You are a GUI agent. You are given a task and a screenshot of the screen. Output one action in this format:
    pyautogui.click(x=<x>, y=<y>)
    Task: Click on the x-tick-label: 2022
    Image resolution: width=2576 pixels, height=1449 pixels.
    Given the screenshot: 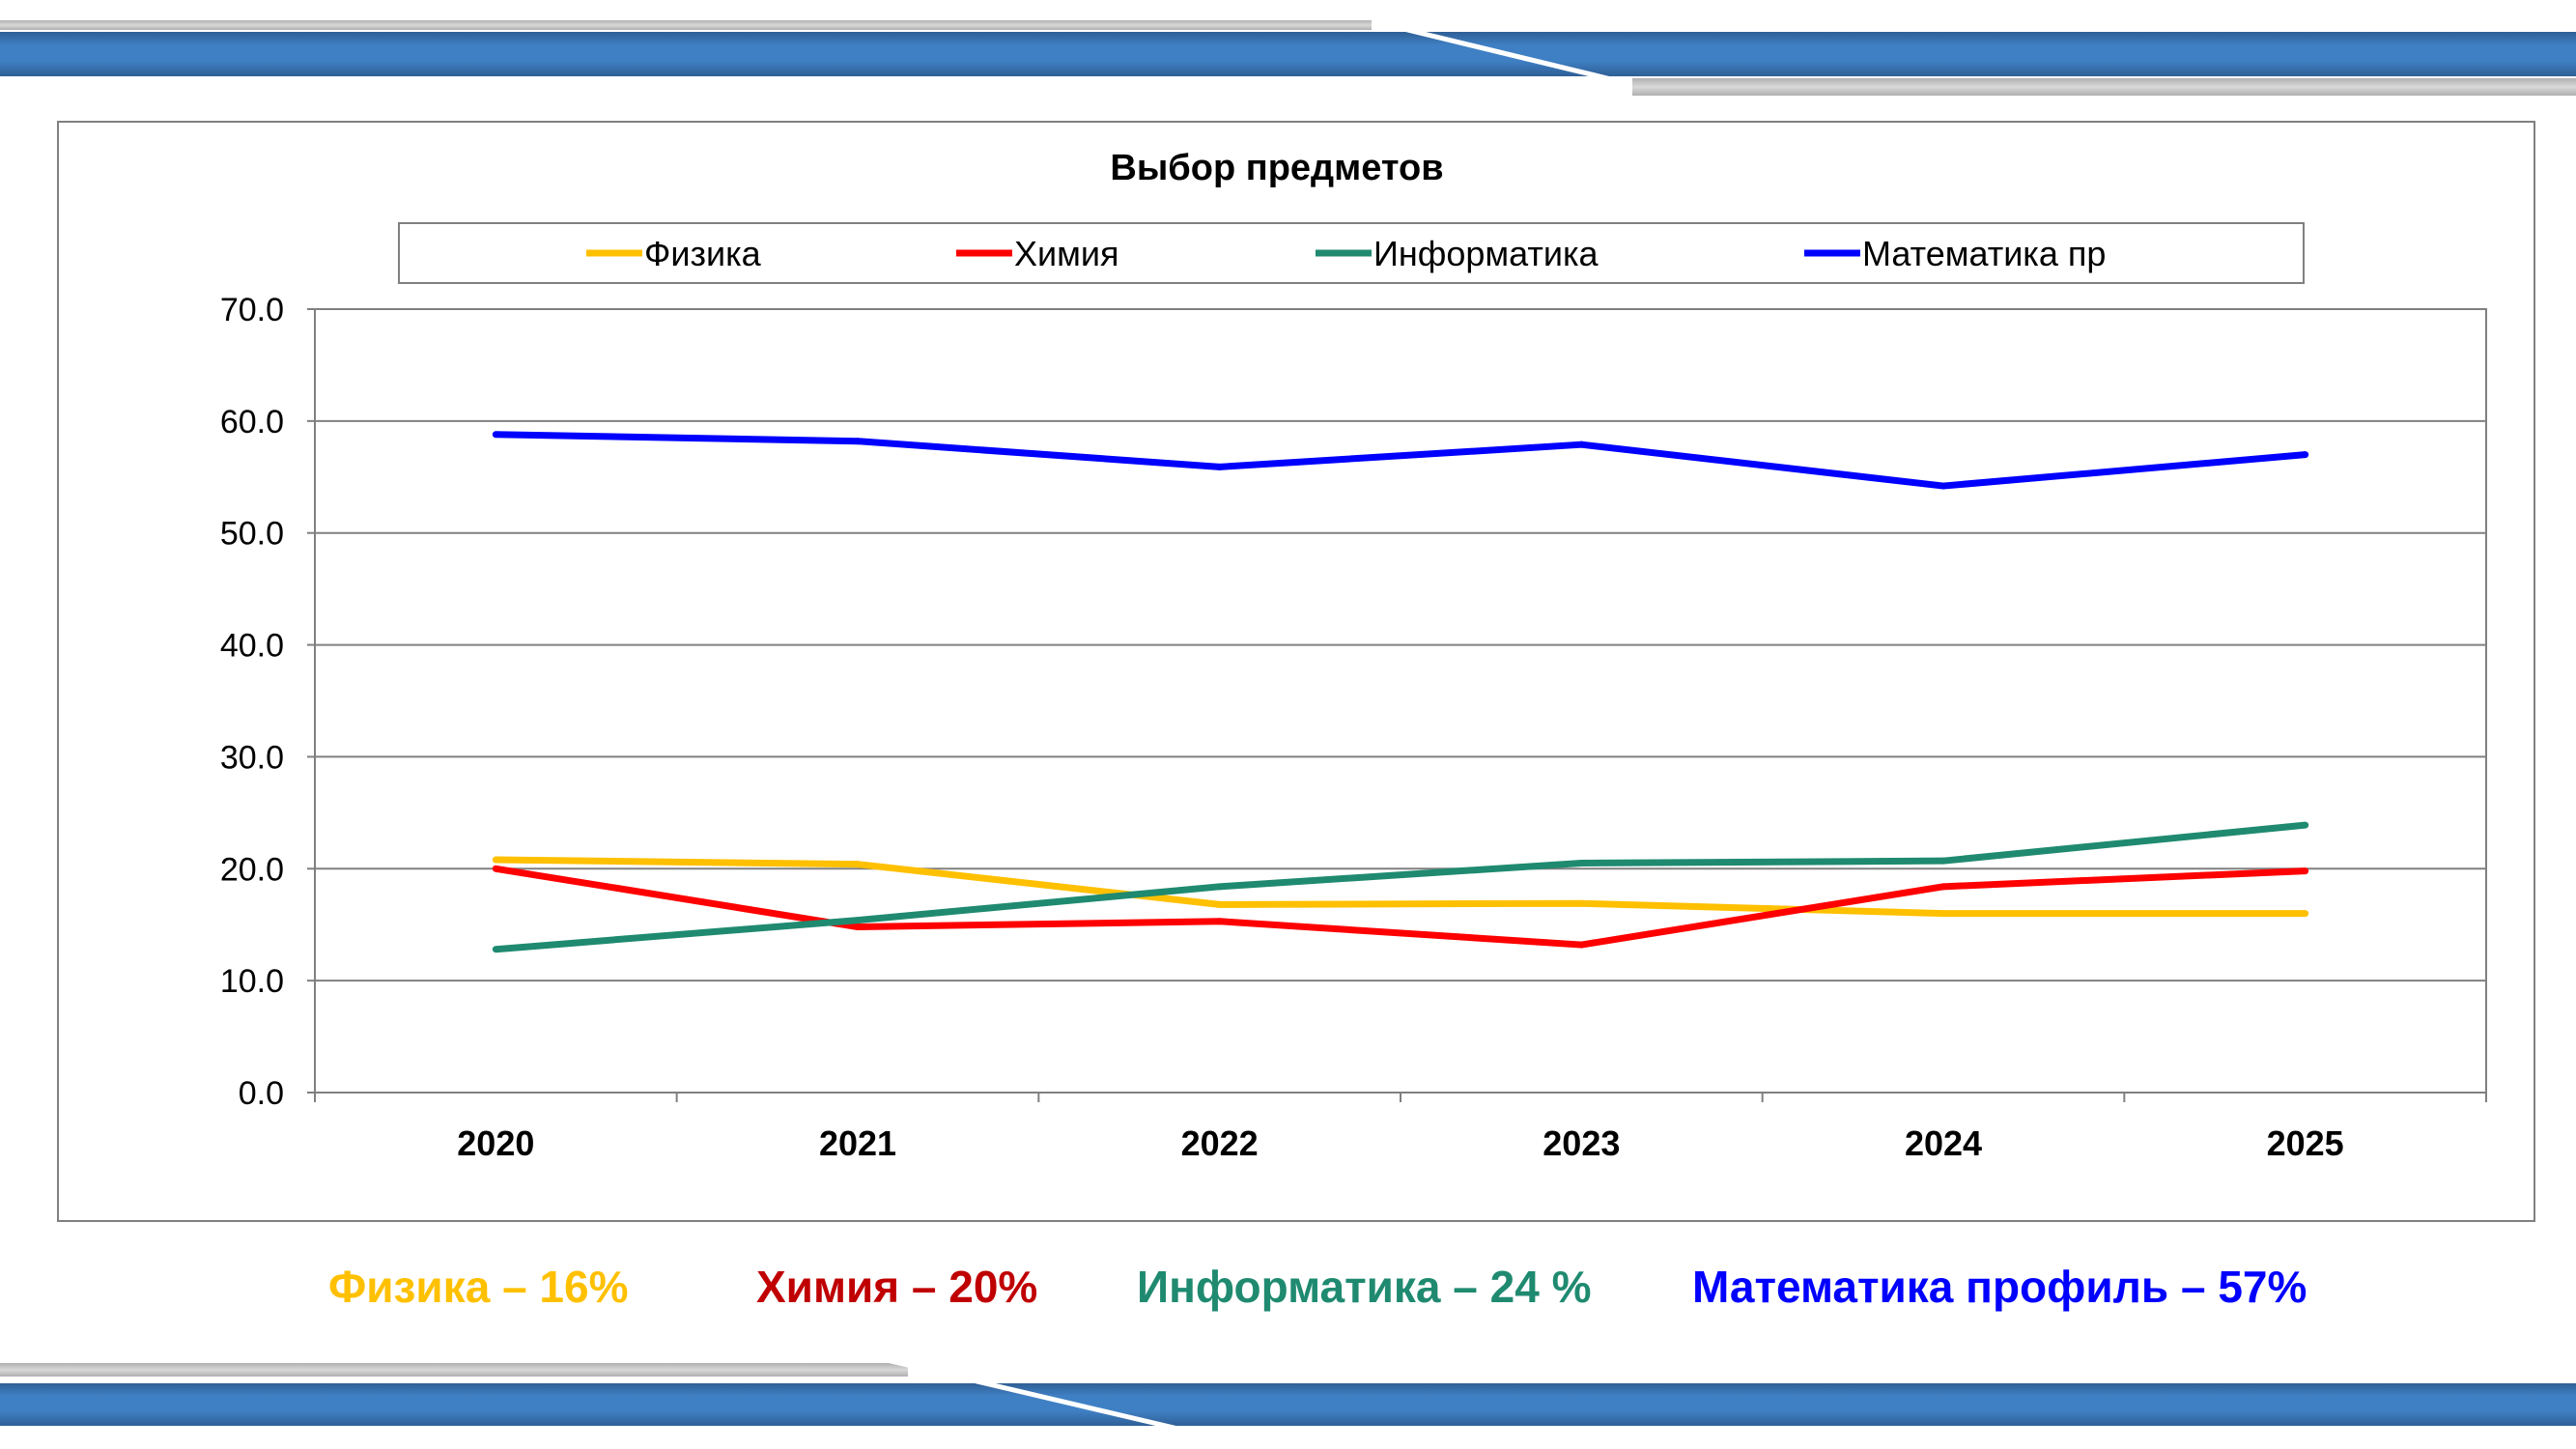 What is the action you would take?
    pyautogui.click(x=1220, y=1143)
    